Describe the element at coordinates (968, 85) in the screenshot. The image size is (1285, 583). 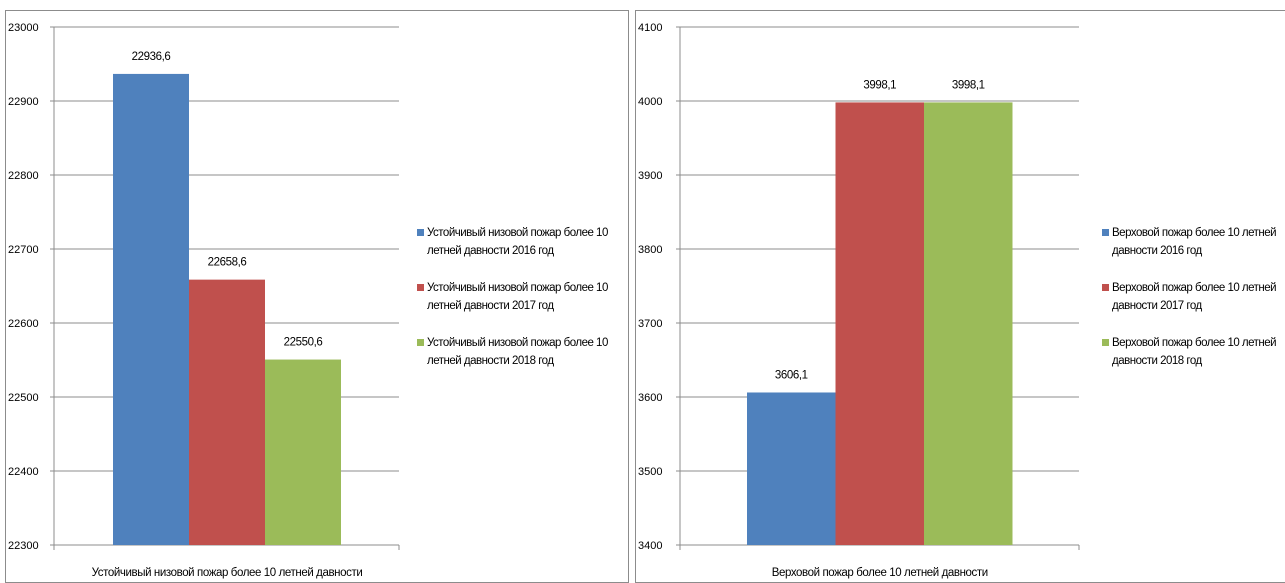
I see `right-data-label-3: 3998,1` at that location.